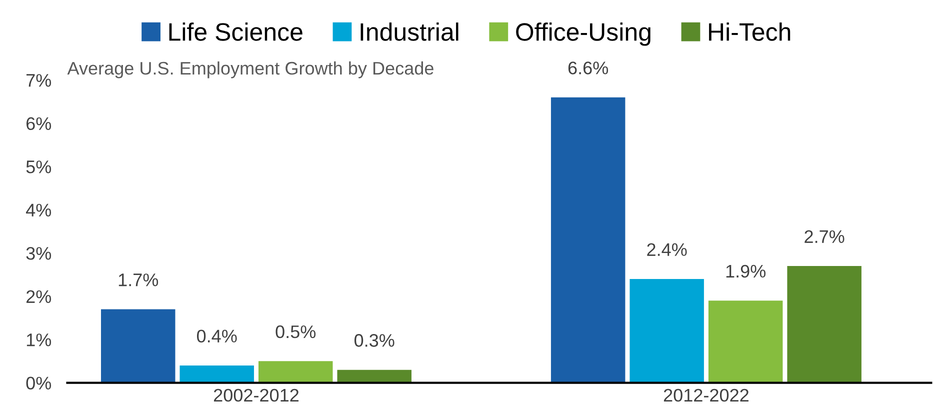 The width and height of the screenshot is (934, 417). Describe the element at coordinates (374, 340) in the screenshot. I see `data-label: 0.3%` at that location.